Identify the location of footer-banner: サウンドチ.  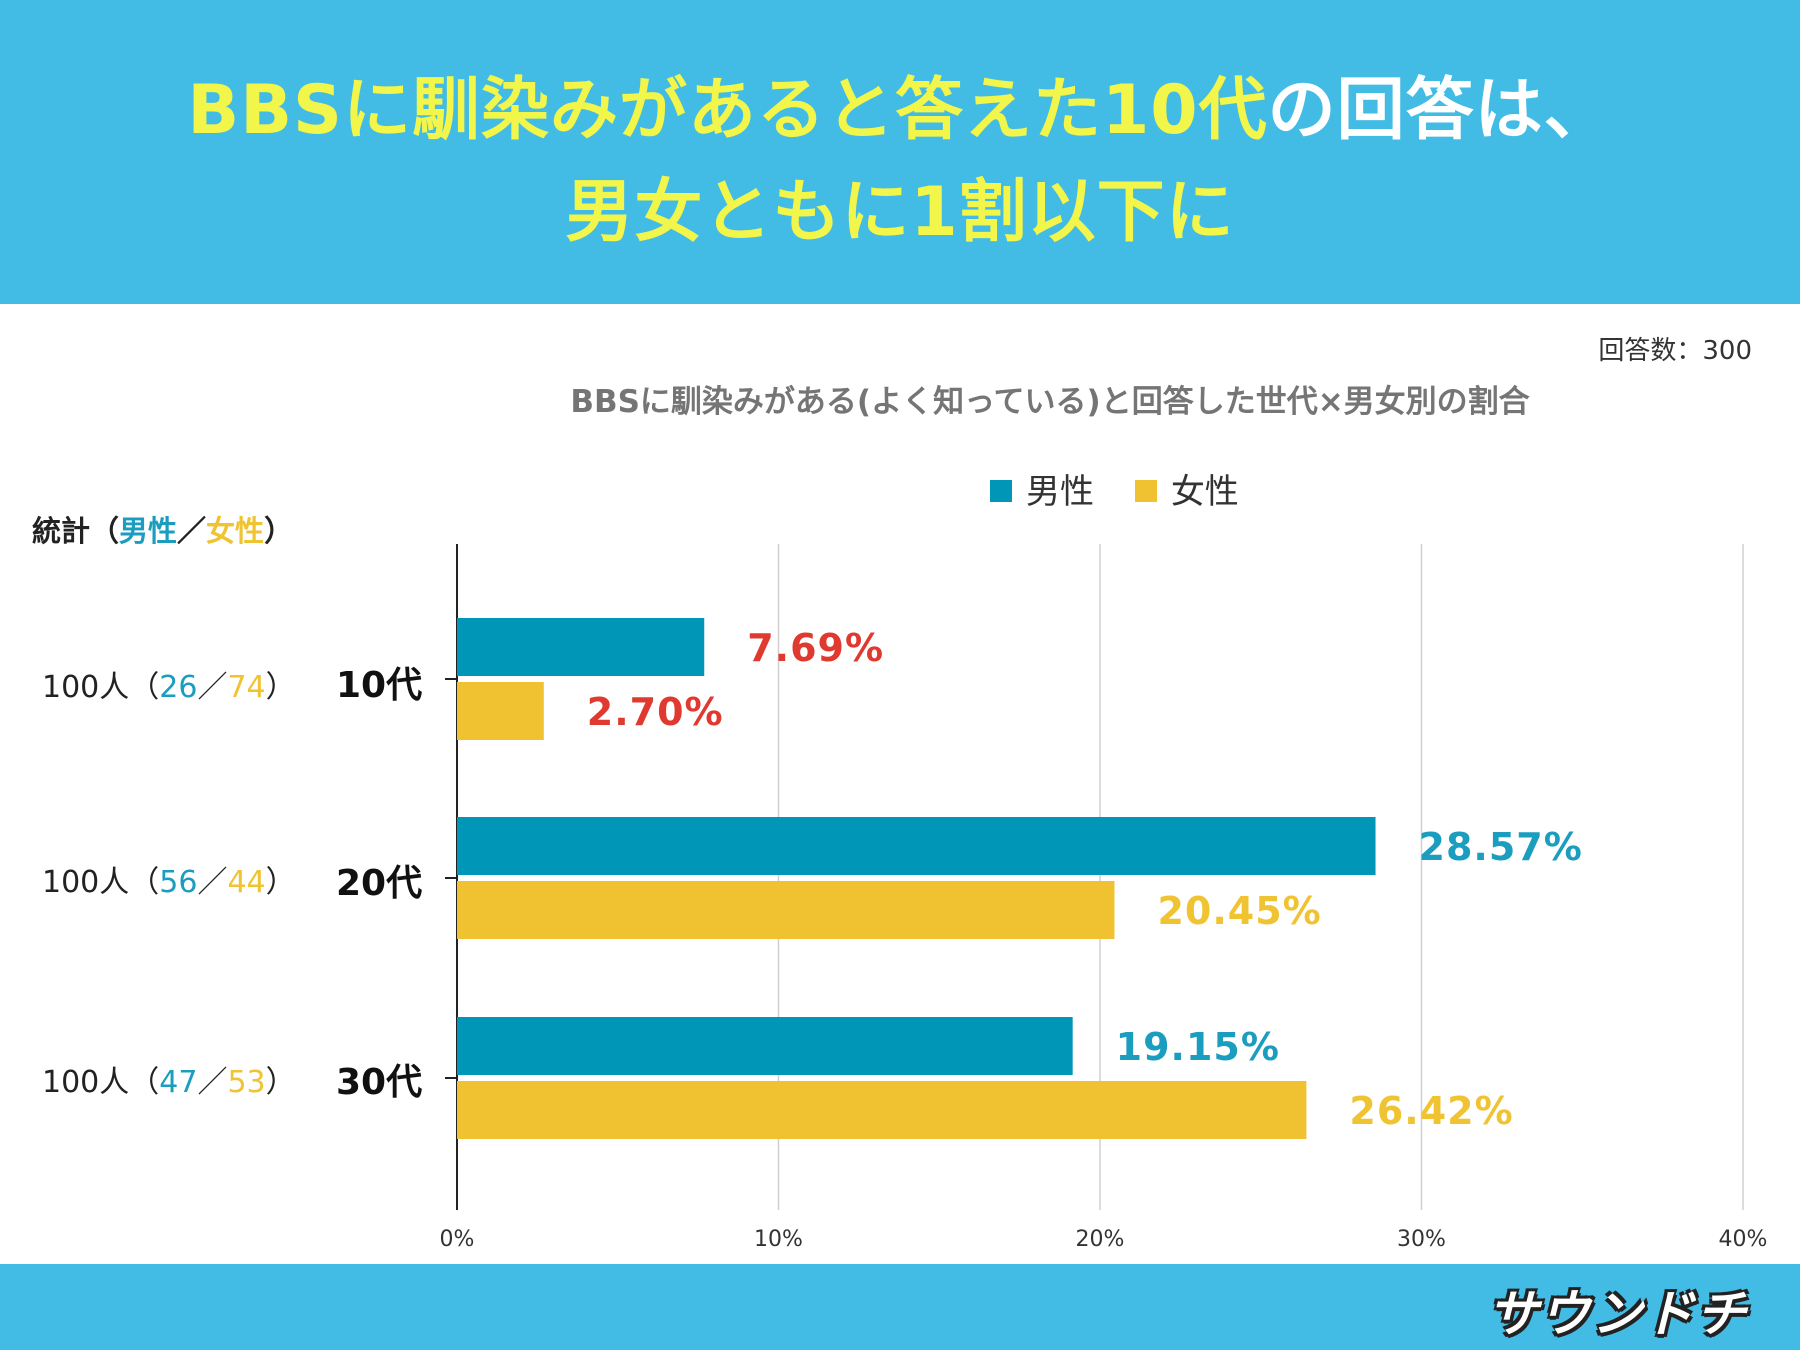
(900, 1307).